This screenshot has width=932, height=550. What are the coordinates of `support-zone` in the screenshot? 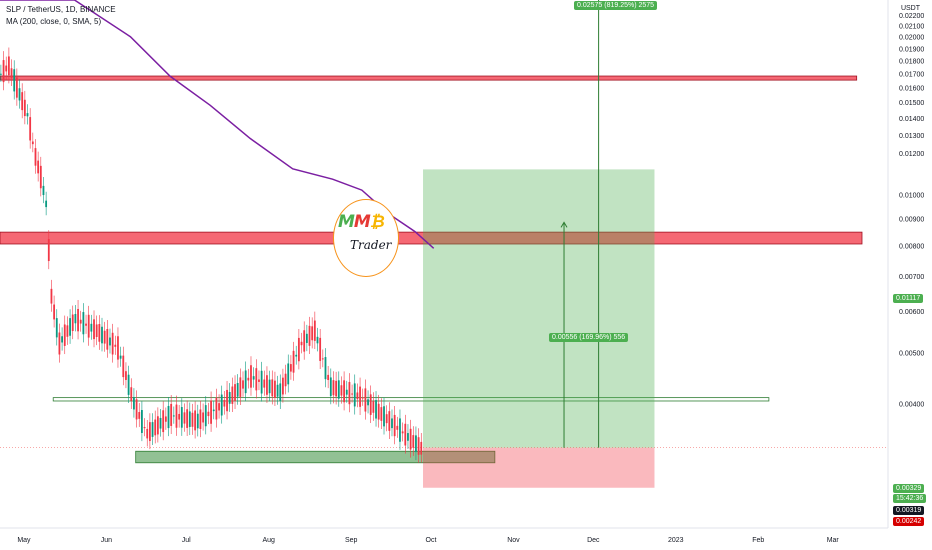 It's located at (315, 457).